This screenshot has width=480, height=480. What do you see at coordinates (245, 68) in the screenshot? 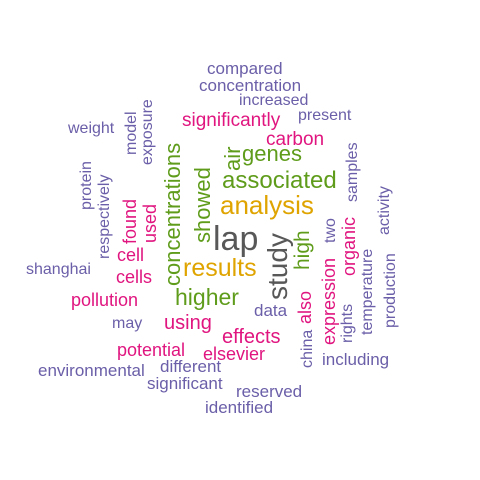
I see `word-compared: compared` at bounding box center [245, 68].